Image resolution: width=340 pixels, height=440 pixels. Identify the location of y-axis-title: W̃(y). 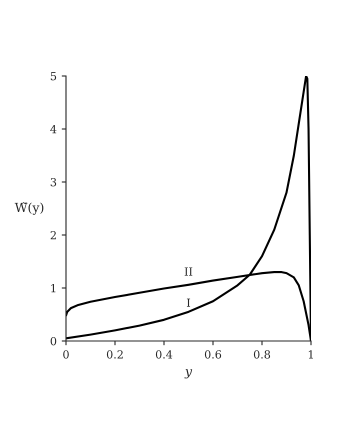
(29, 208).